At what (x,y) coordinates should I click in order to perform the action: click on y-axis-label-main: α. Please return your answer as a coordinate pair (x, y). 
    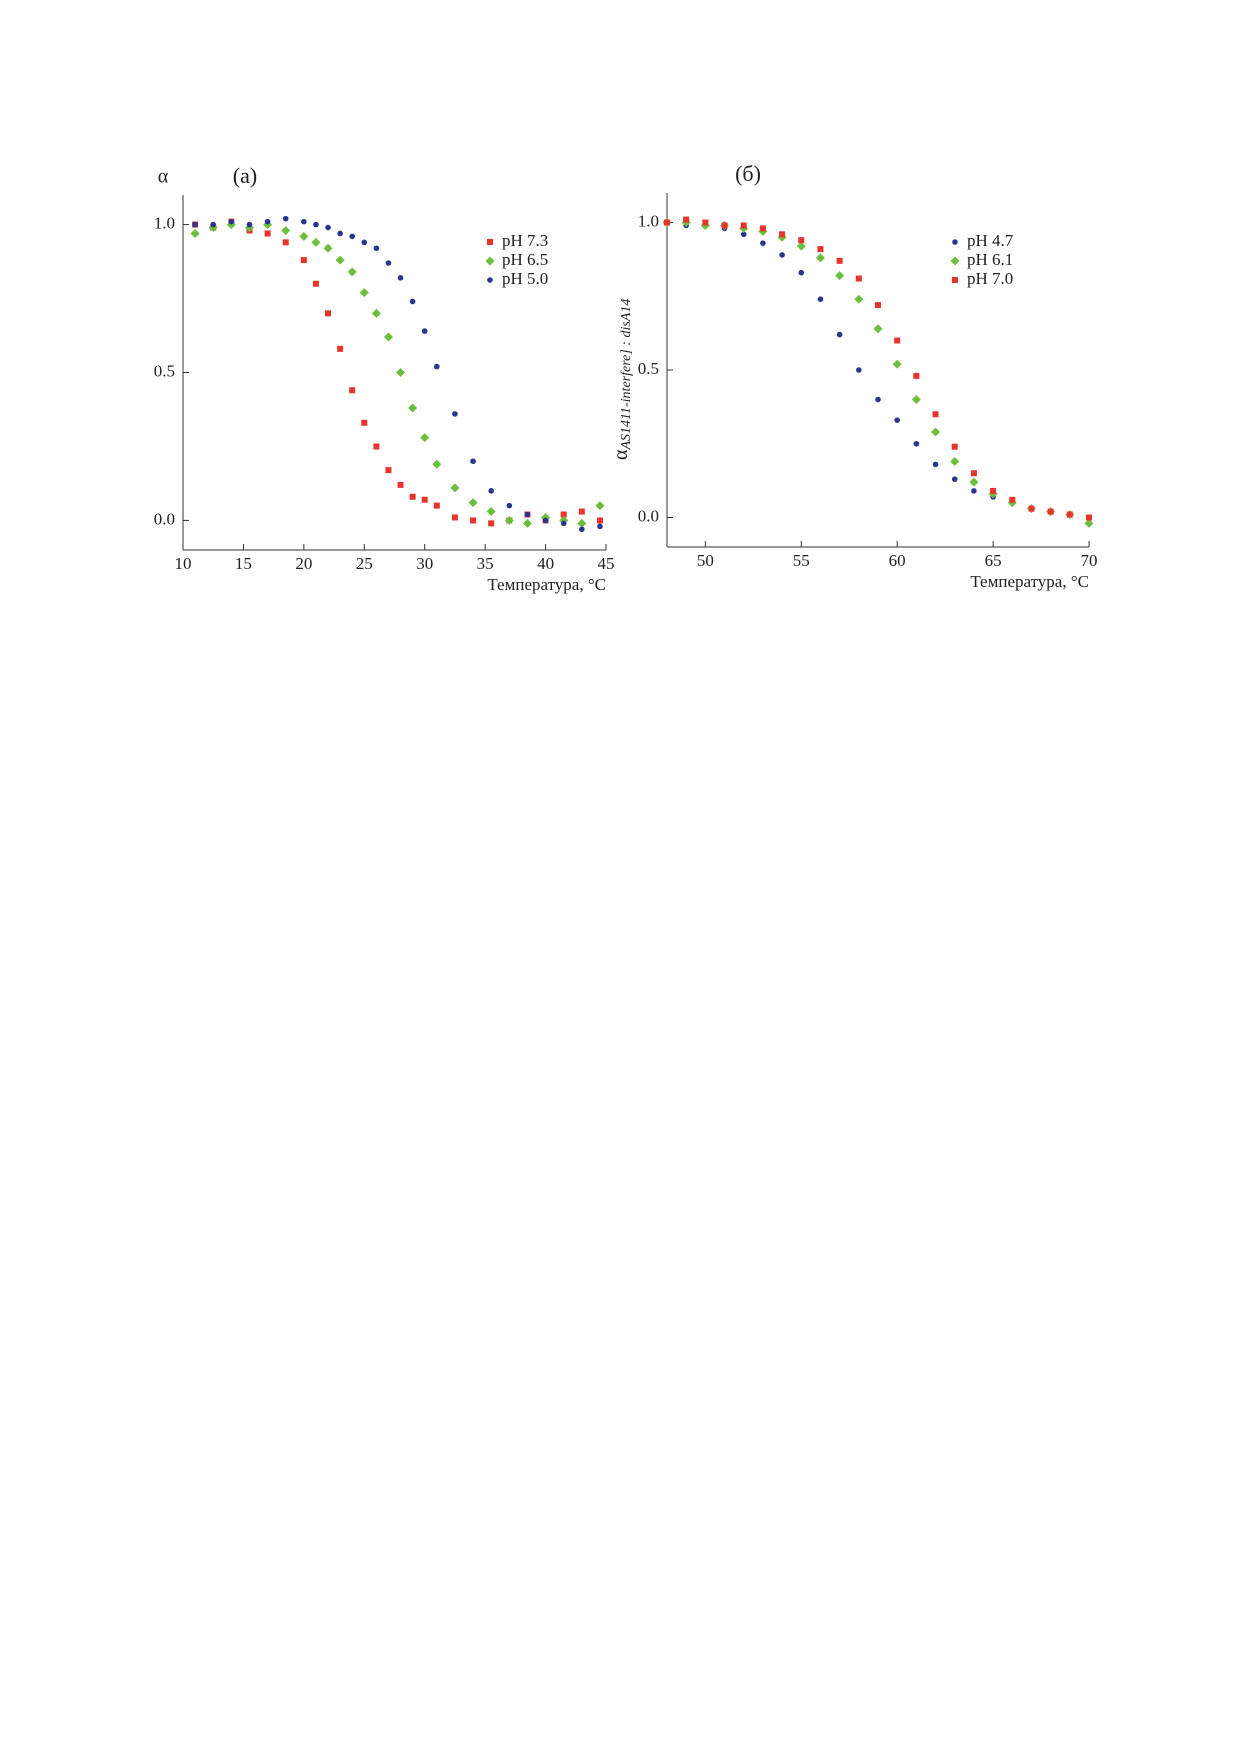
    Looking at the image, I should click on (621, 454).